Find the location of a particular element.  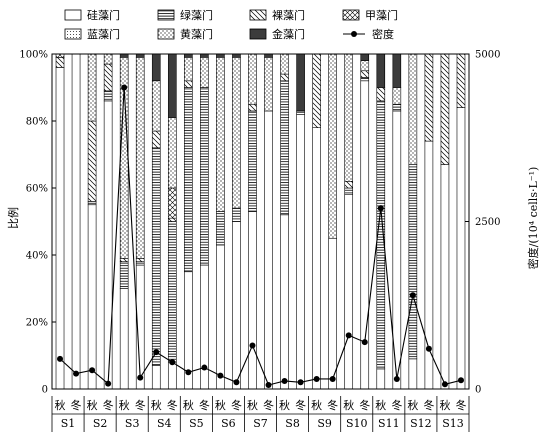

y-tick-label: 40% is located at coordinates (37, 256).